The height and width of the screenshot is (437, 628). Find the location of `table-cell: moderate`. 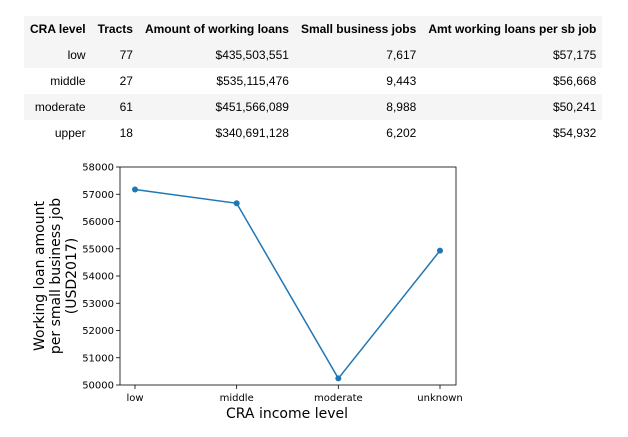

table-cell: moderate is located at coordinates (58, 107).